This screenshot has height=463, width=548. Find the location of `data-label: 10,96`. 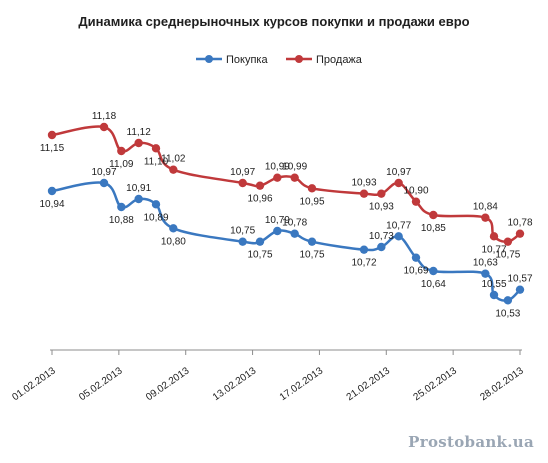

data-label: 10,96 is located at coordinates (259, 199).